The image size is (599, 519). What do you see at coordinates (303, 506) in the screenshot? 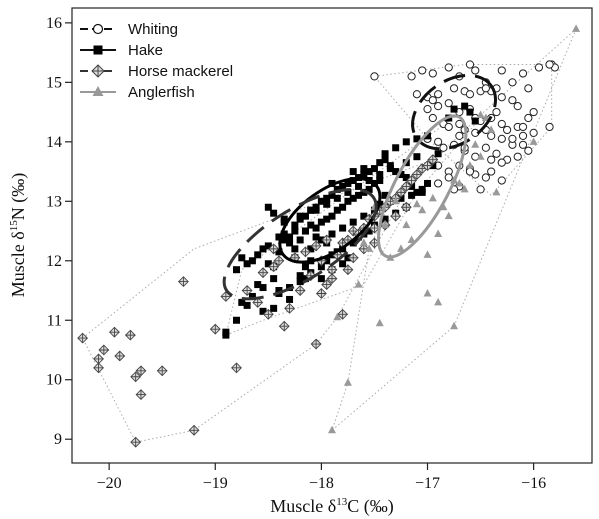
I see `x-axis-title-prefix: Muscle δ` at bounding box center [303, 506].